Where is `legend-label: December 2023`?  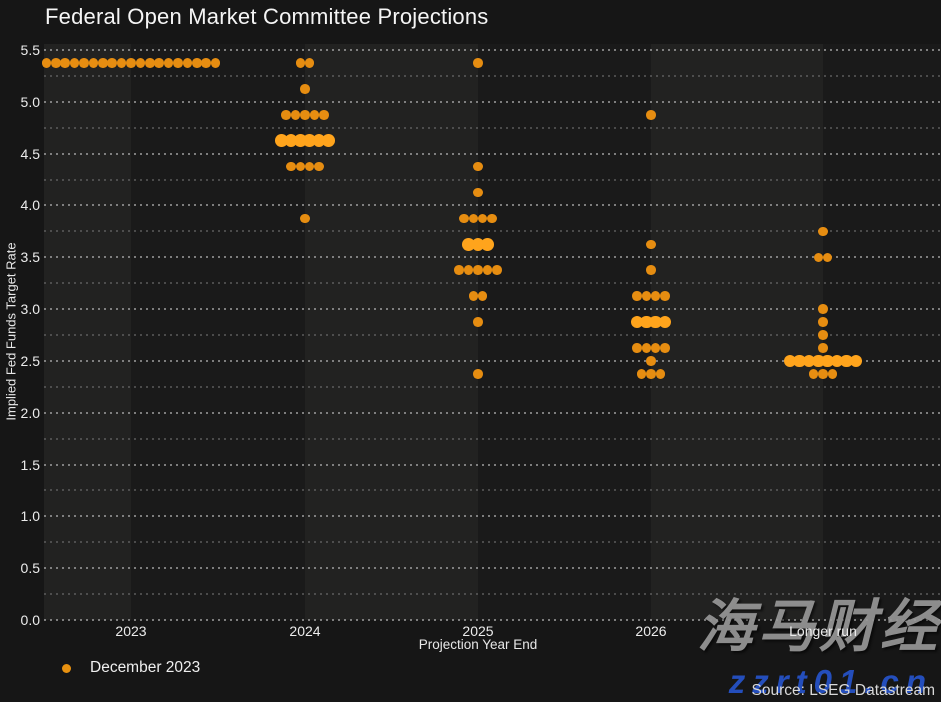 legend-label: December 2023 is located at coordinates (145, 667).